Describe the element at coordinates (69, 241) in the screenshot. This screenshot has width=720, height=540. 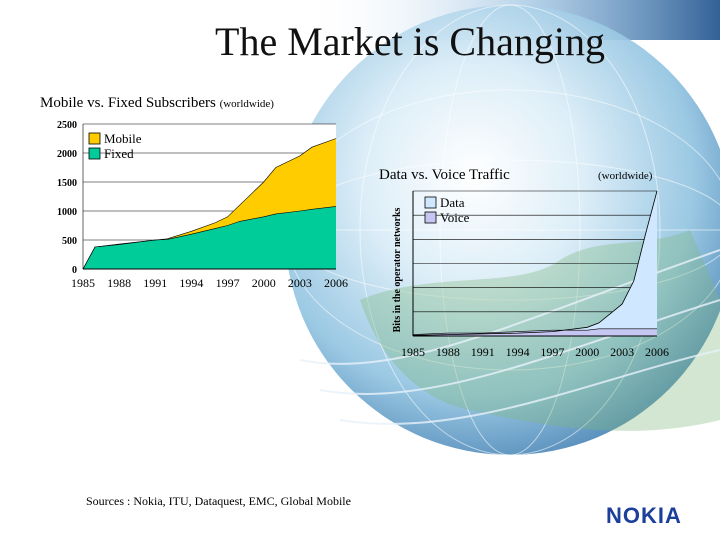
I see `subs-y-tick-label: 500` at that location.